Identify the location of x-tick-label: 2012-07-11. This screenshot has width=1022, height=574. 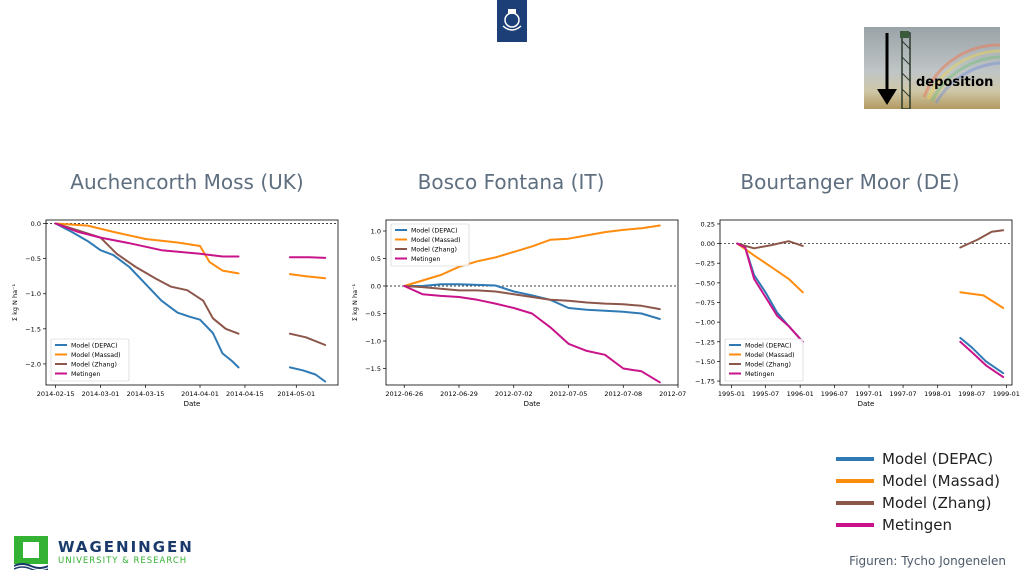
(672, 394).